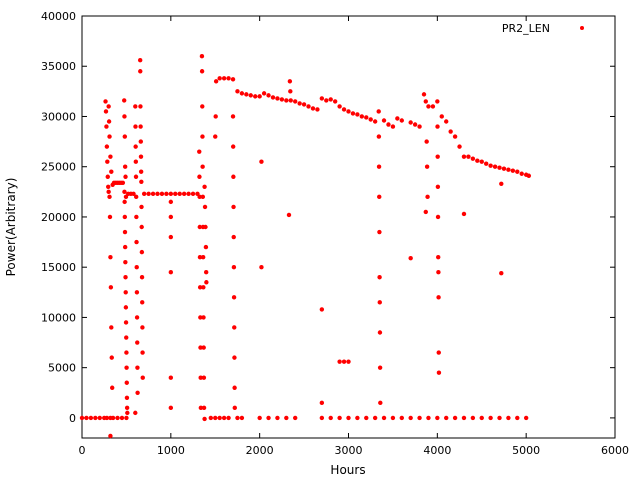  What do you see at coordinates (58, 167) in the screenshot?
I see `y-tick-label: 25000` at bounding box center [58, 167].